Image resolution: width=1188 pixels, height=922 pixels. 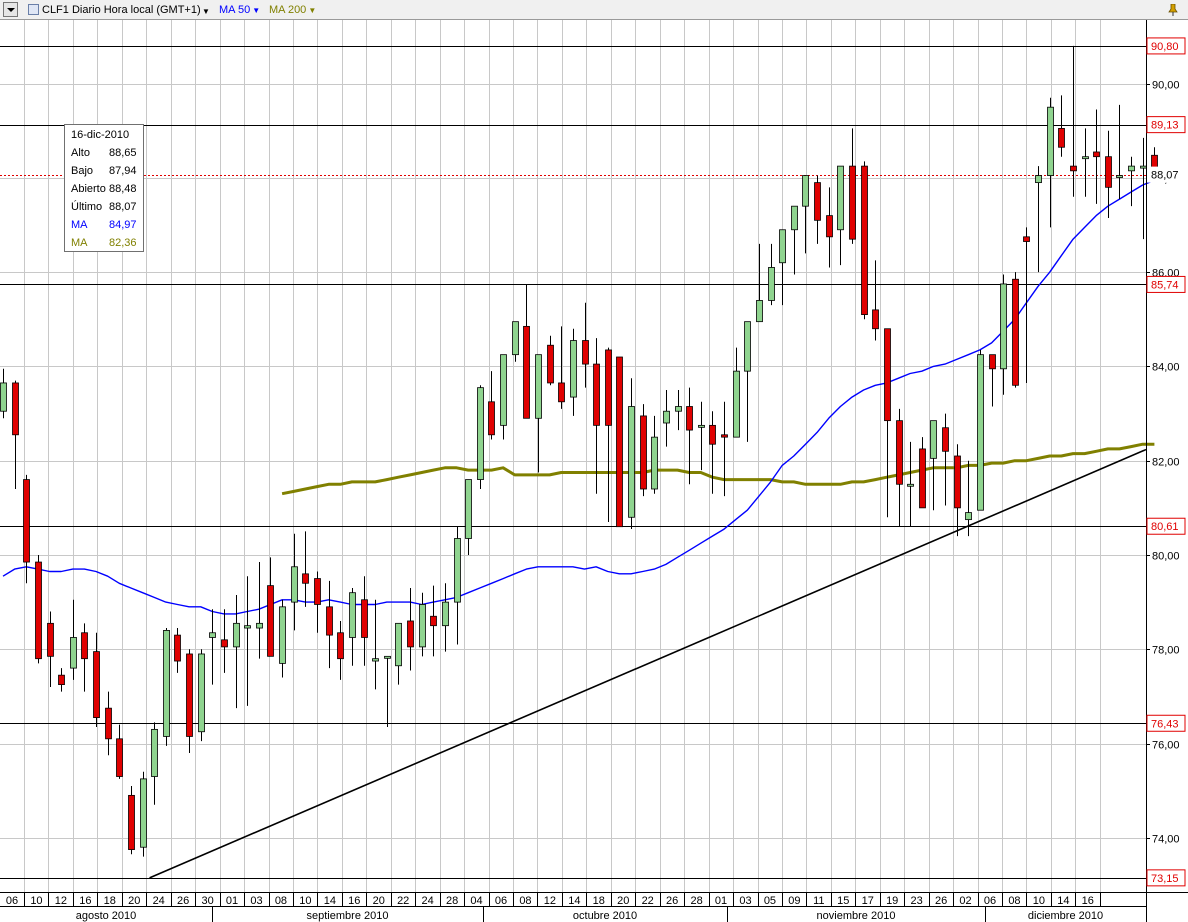 What do you see at coordinates (80, 153) in the screenshot?
I see `info-label-high: Alto` at bounding box center [80, 153].